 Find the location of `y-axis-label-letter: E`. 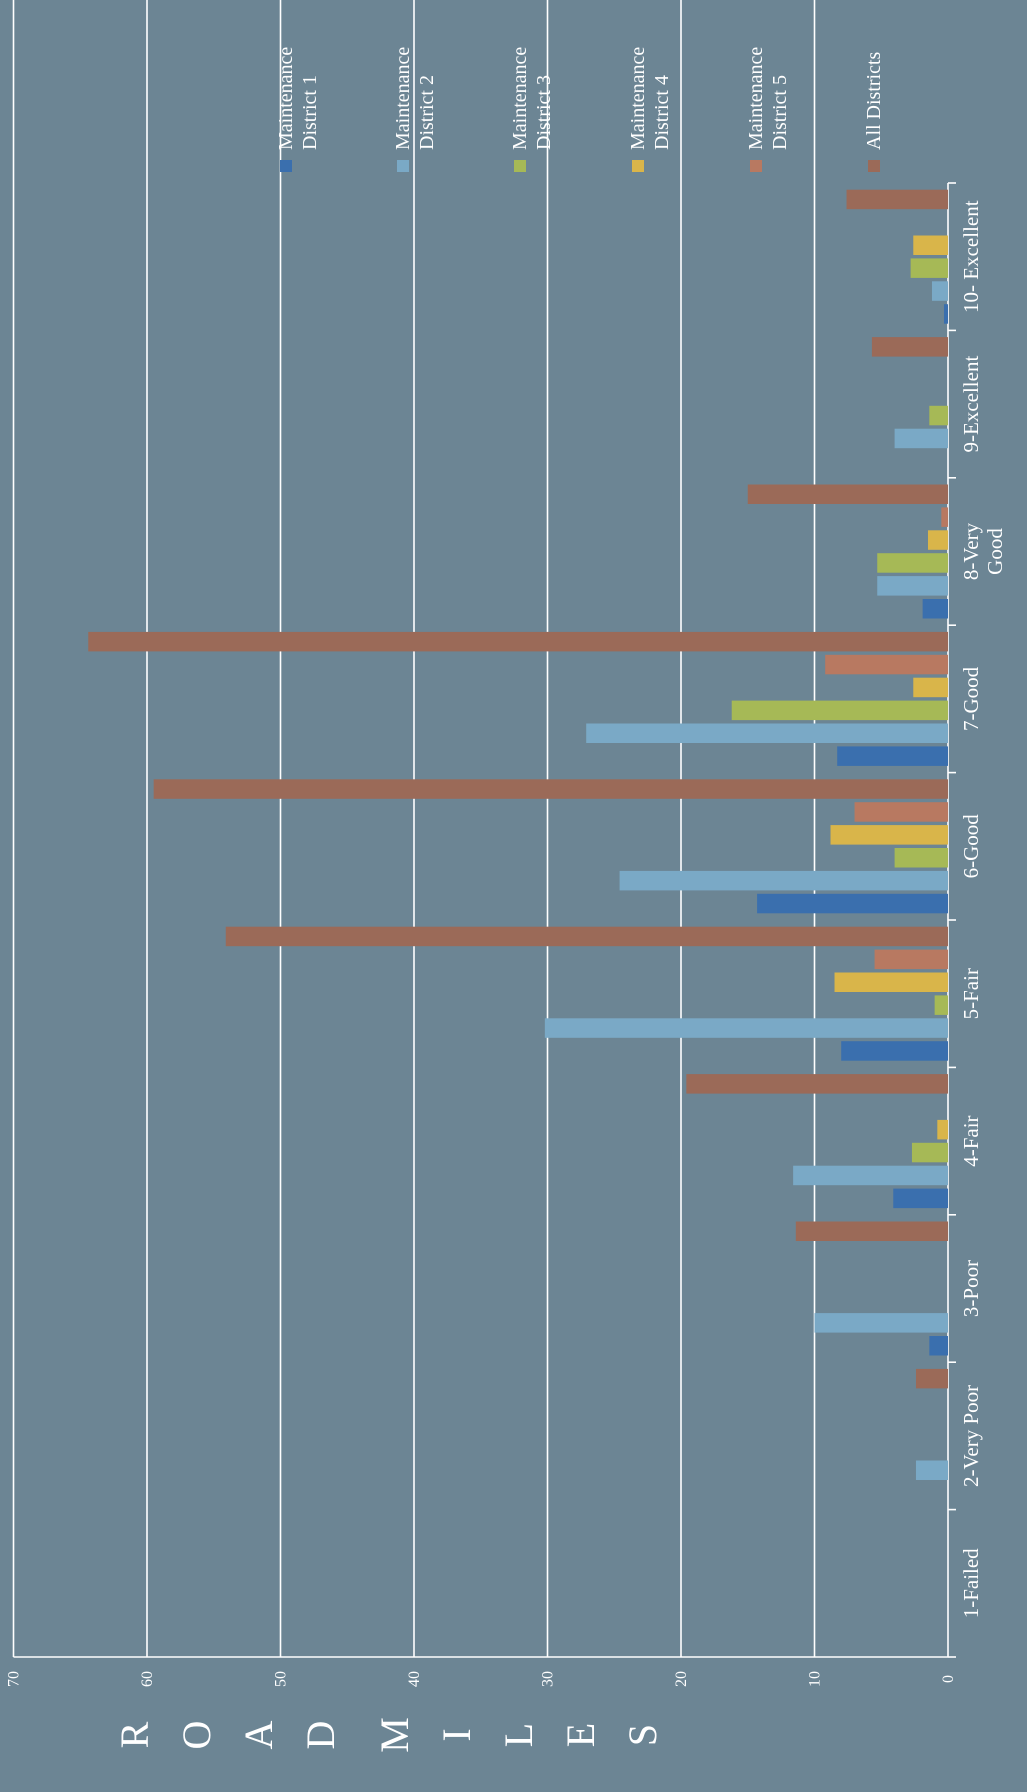

y-axis-label-letter: E is located at coordinates (580, 1735).